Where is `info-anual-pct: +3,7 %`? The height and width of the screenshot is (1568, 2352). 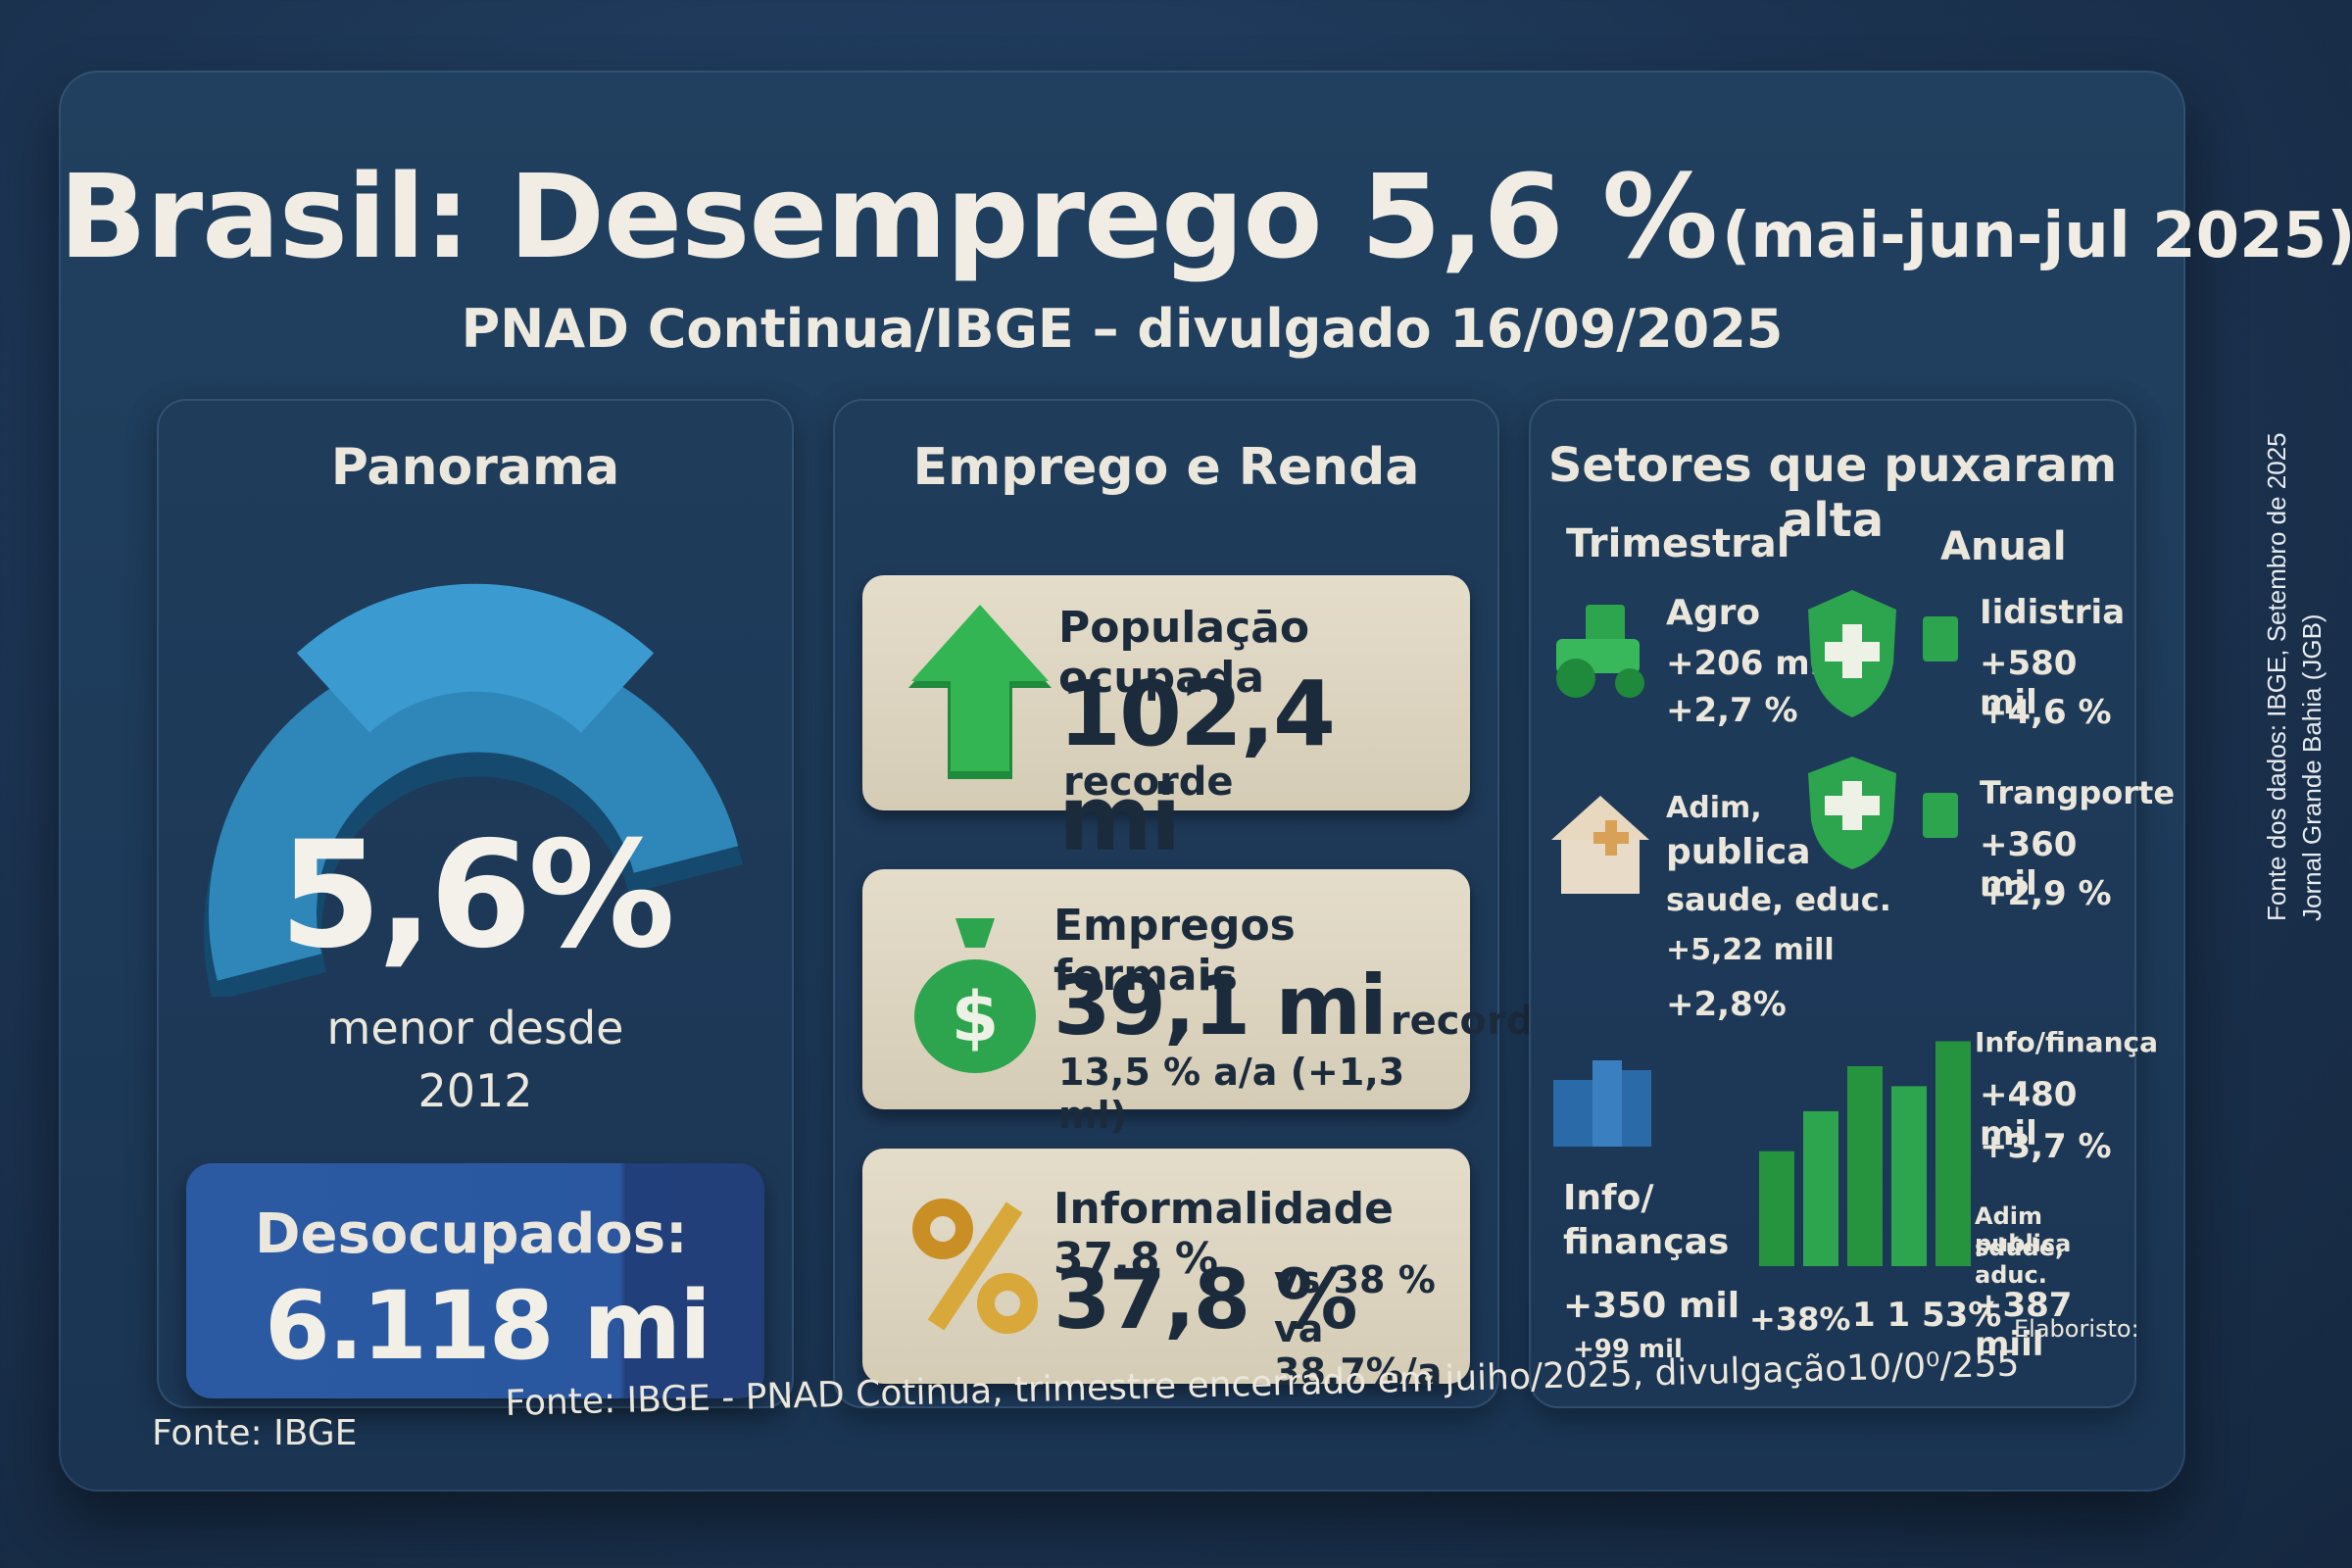 info-anual-pct: +3,7 % is located at coordinates (2046, 1146).